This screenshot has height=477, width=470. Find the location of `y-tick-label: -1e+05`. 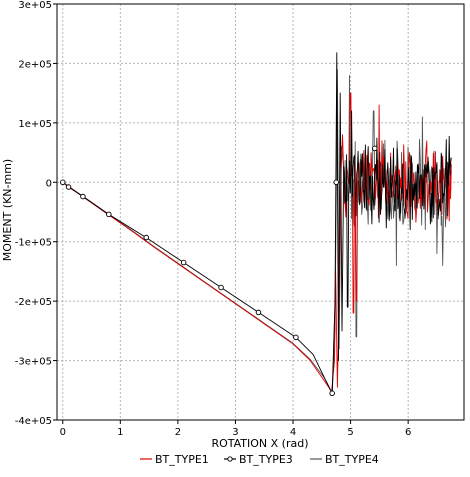

y-tick-label: -1e+05 is located at coordinates (33, 243).